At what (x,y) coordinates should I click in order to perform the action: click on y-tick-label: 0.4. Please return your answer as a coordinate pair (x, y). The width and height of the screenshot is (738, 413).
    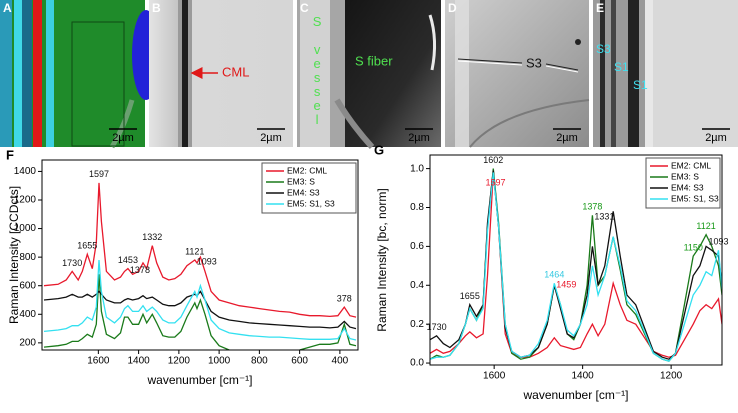
    Looking at the image, I should click on (417, 285).